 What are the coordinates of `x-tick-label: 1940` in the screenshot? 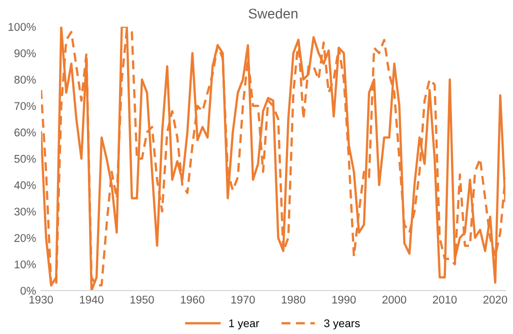 It's located at (92, 300).